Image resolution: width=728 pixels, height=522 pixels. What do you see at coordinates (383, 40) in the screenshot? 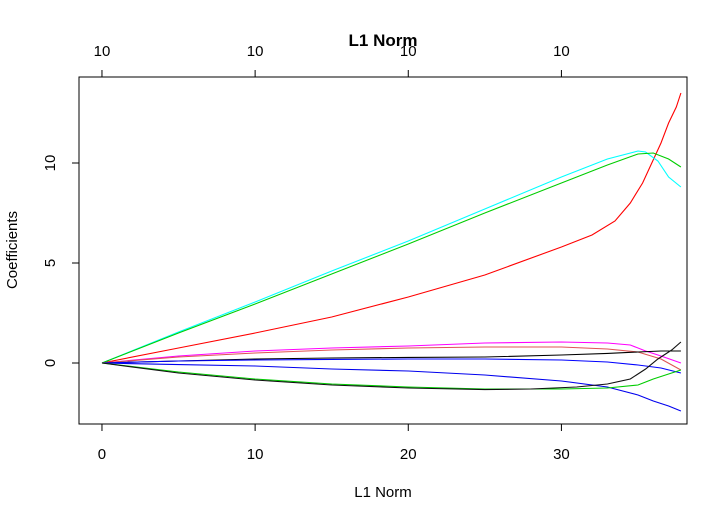
I see `chart-title: L1 Norm` at bounding box center [383, 40].